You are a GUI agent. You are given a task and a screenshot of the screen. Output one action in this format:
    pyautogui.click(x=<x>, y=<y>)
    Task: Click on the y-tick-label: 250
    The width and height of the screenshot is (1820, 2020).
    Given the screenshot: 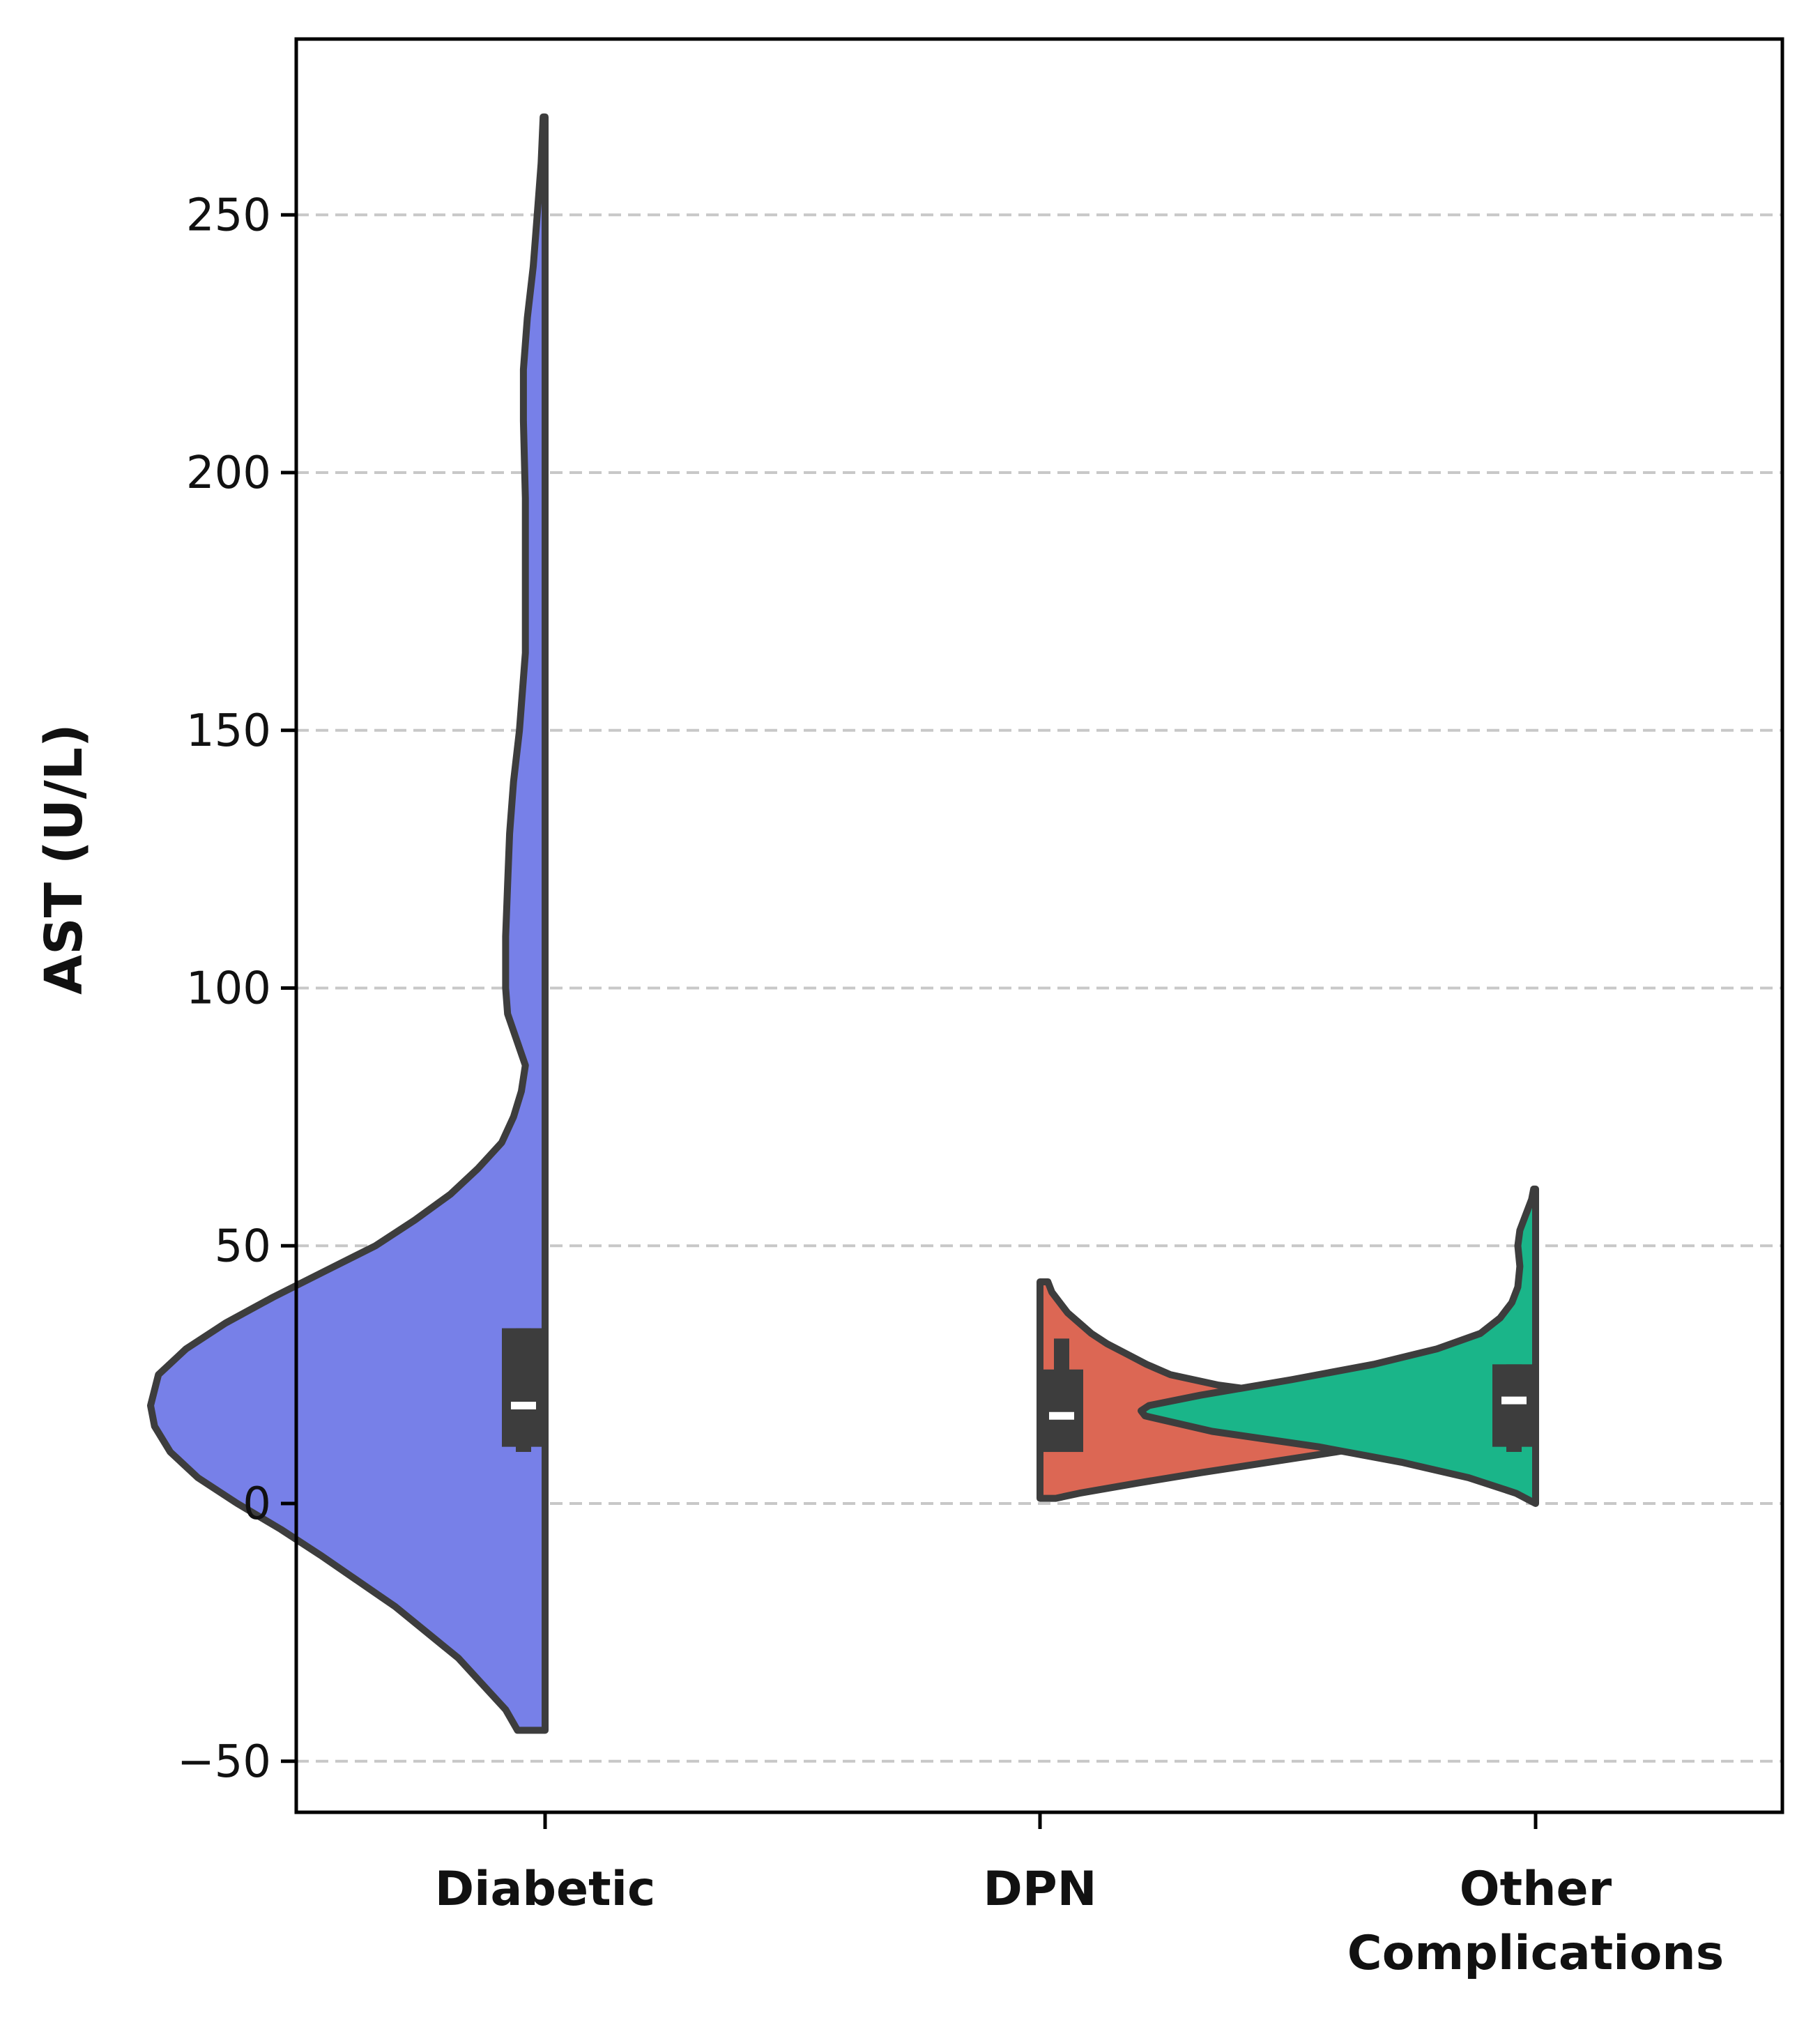 What is the action you would take?
    pyautogui.click(x=228, y=215)
    